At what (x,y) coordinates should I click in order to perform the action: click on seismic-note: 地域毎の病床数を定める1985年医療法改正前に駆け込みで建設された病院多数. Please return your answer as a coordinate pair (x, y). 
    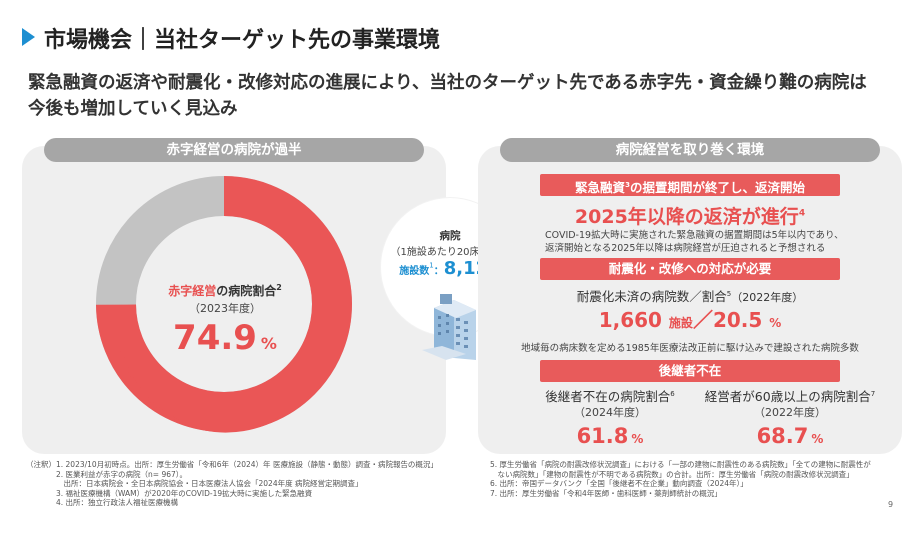
    Looking at the image, I should click on (690, 348).